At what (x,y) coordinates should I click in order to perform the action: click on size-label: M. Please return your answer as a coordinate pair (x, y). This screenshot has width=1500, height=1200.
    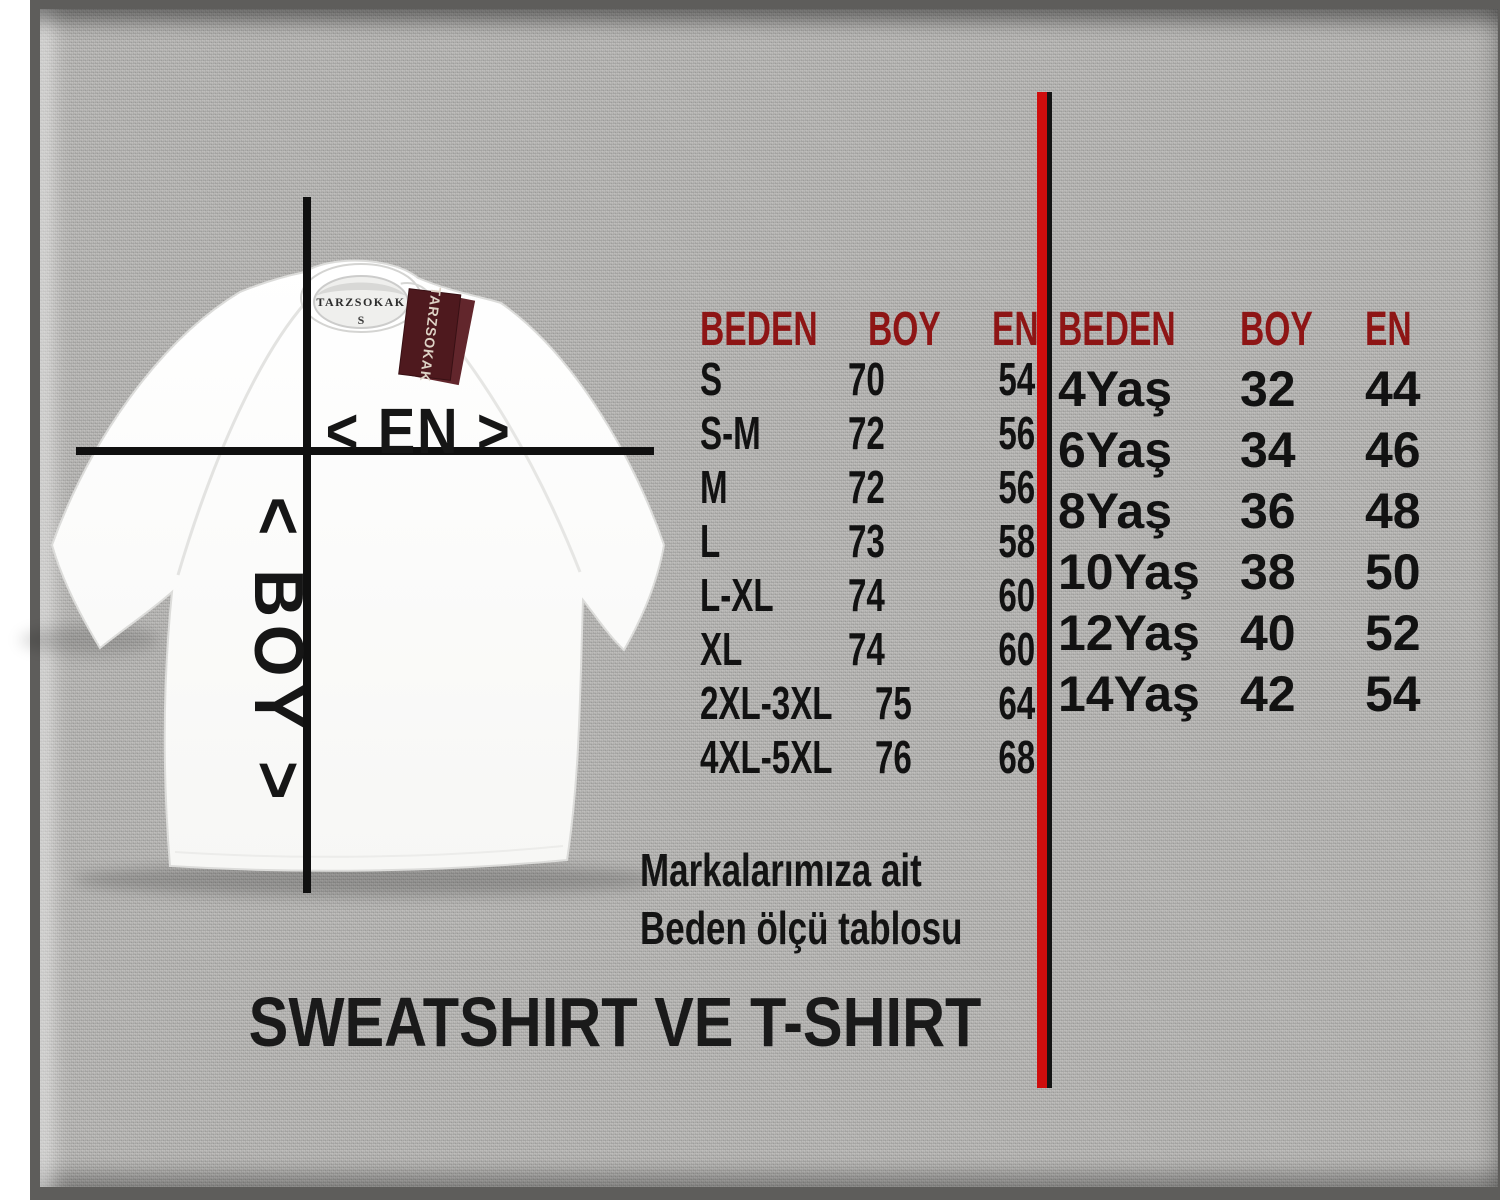
    Looking at the image, I should click on (714, 487).